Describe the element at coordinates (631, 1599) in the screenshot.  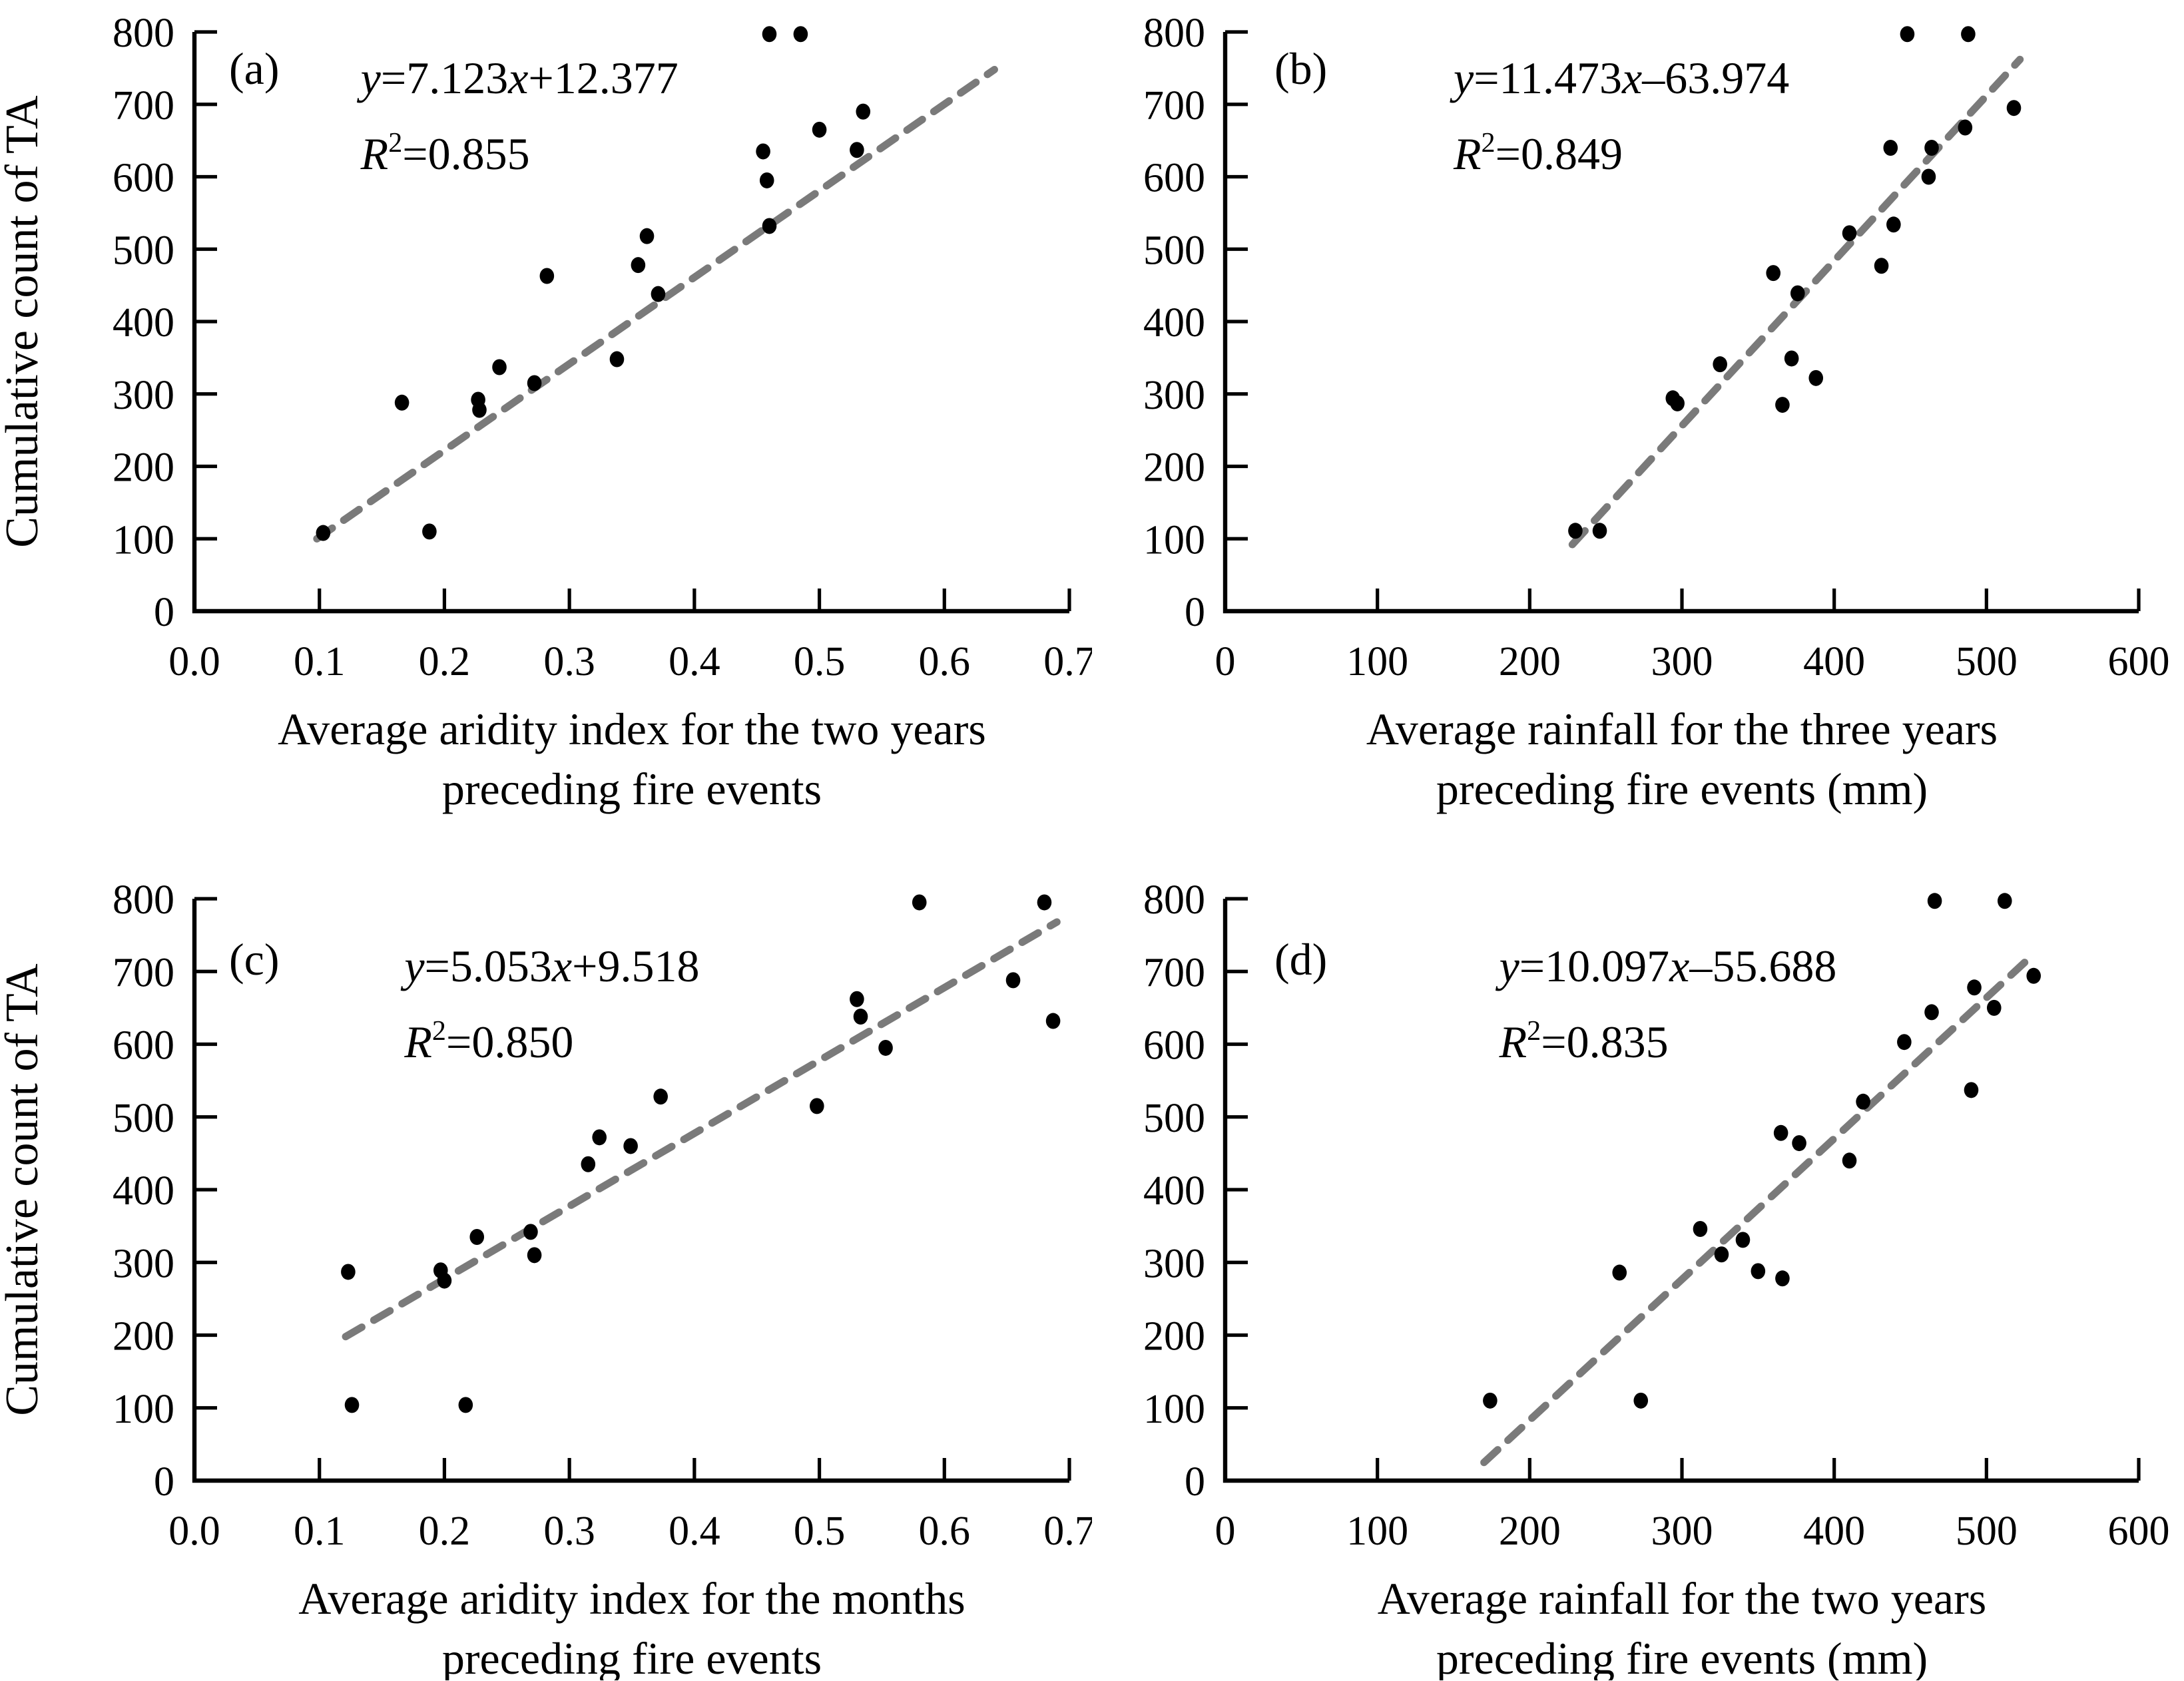
I see `x-axis-title-line1: Average aridity index for the months` at that location.